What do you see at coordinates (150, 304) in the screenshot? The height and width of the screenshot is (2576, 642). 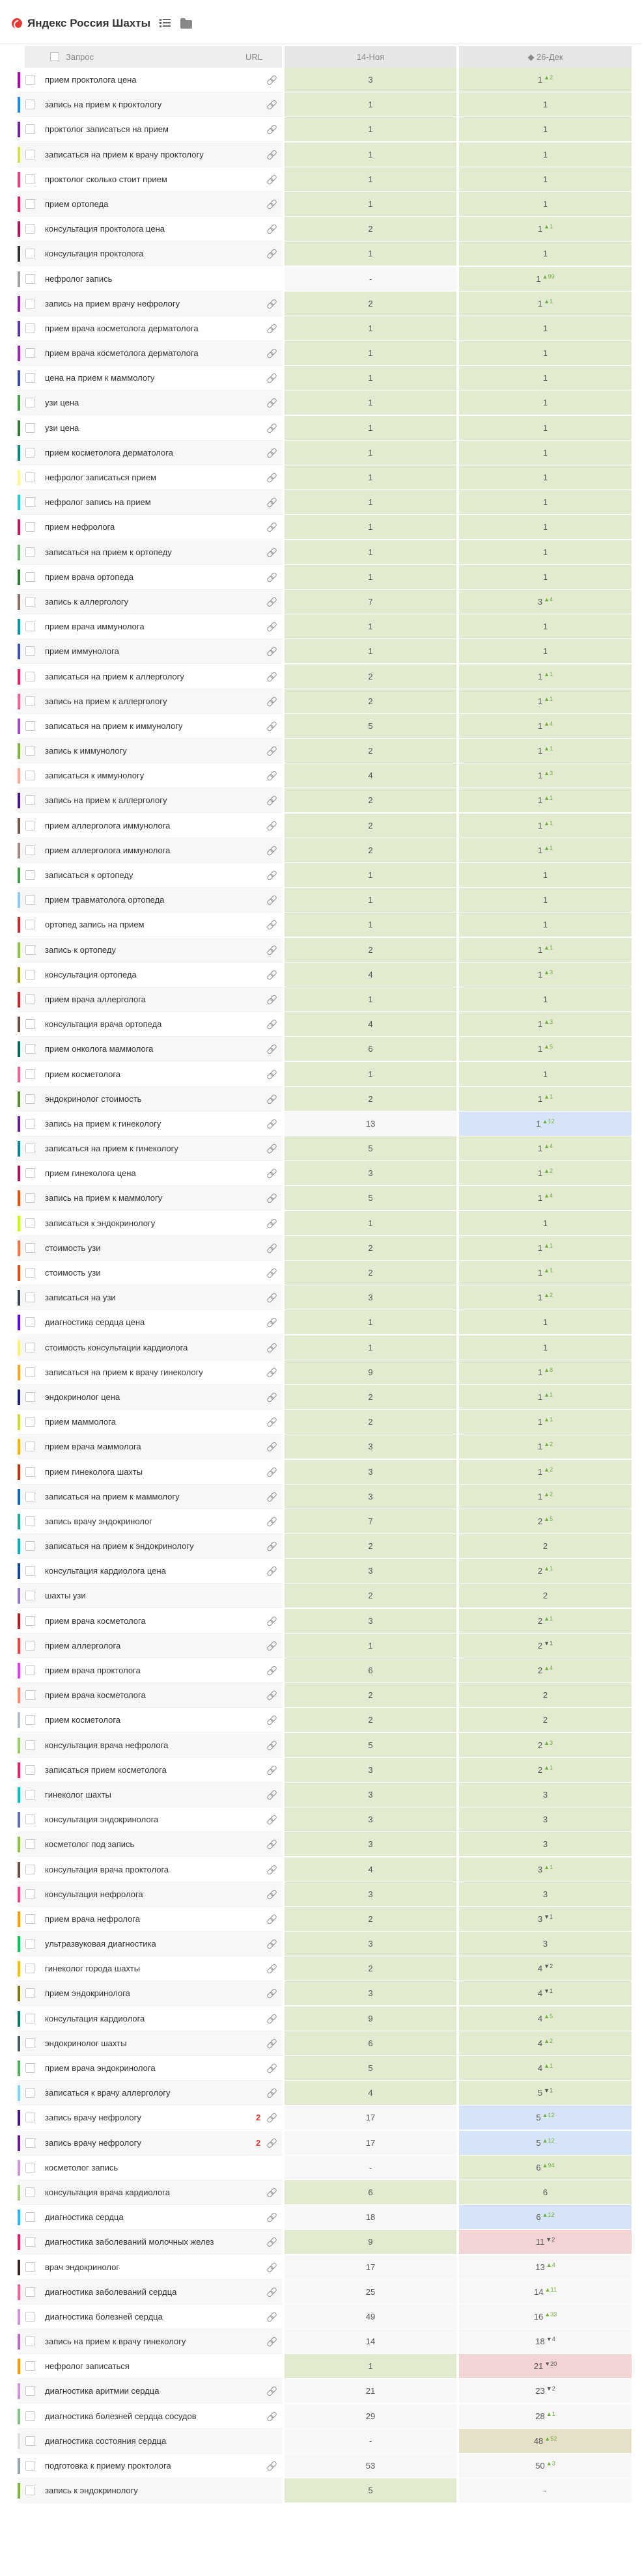 I see `query-cell: запись на прием врачу нефрологу` at bounding box center [150, 304].